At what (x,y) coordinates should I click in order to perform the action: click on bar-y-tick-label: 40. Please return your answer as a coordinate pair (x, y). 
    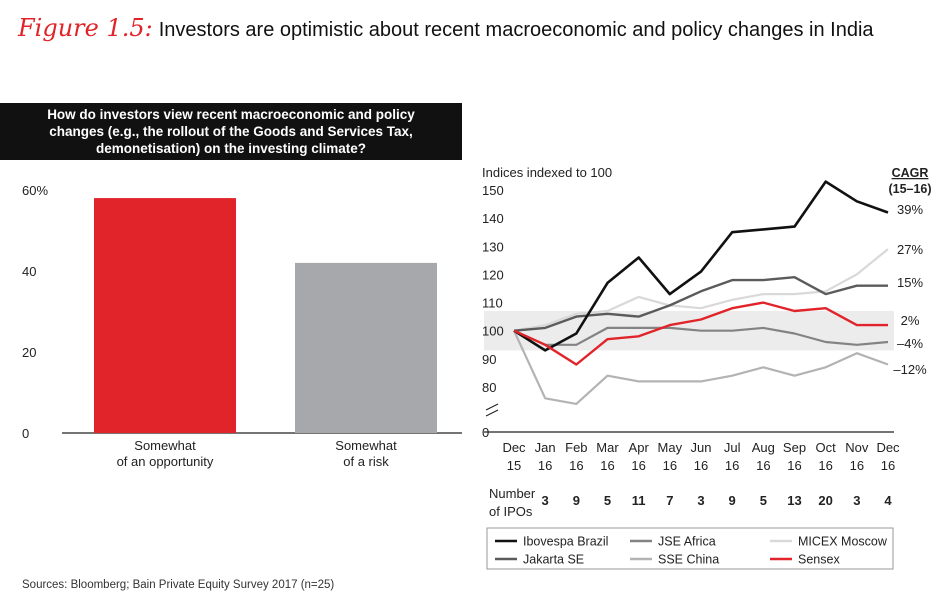
    Looking at the image, I should click on (29, 271).